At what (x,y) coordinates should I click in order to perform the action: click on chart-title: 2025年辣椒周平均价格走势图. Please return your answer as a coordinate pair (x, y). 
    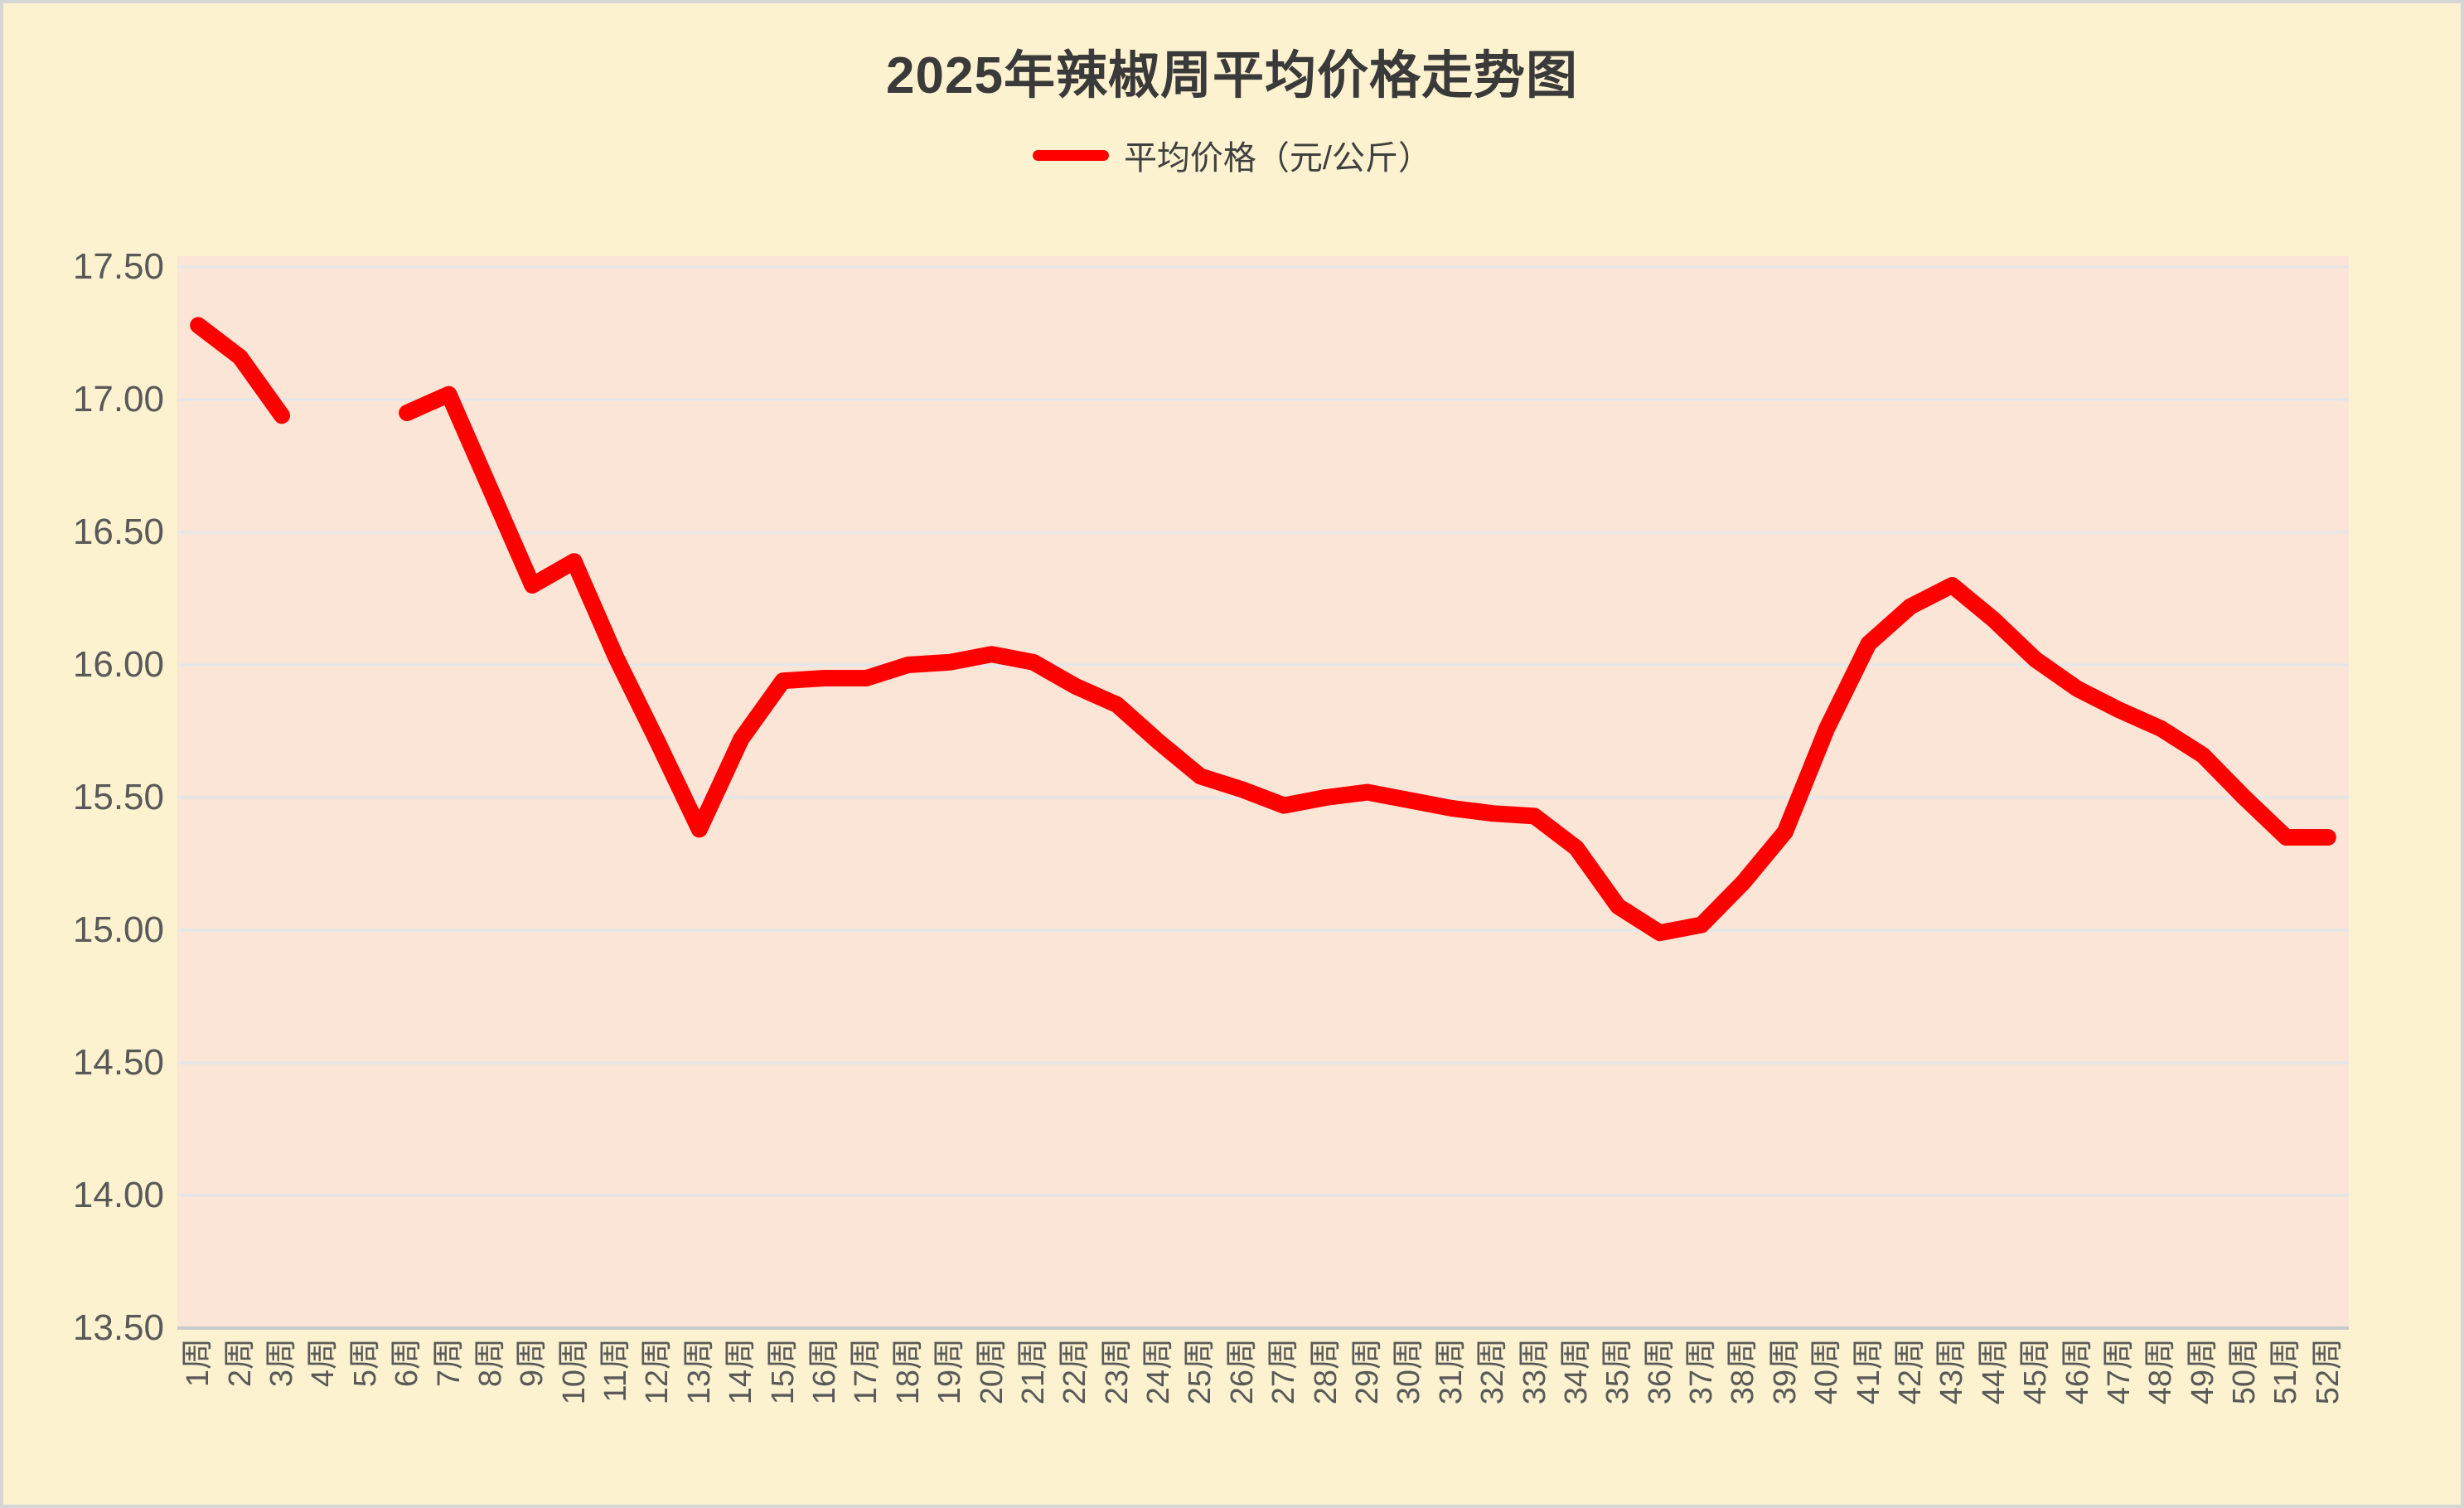
    Looking at the image, I should click on (1232, 75).